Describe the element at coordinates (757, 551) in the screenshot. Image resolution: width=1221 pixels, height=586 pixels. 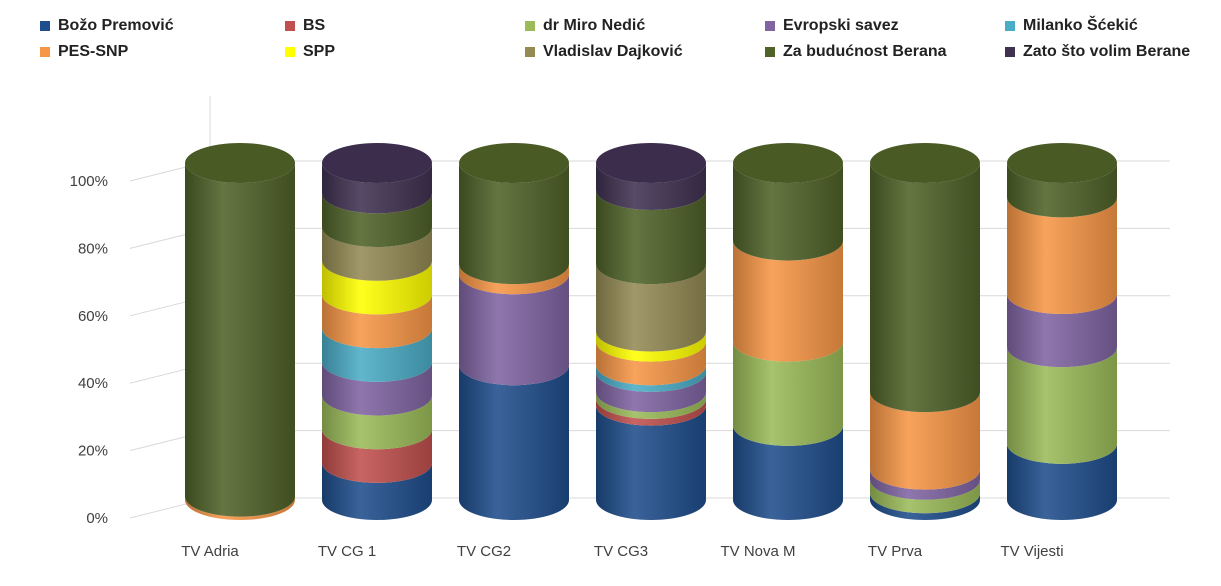
I see `x-tick-label: TV Nova M` at that location.